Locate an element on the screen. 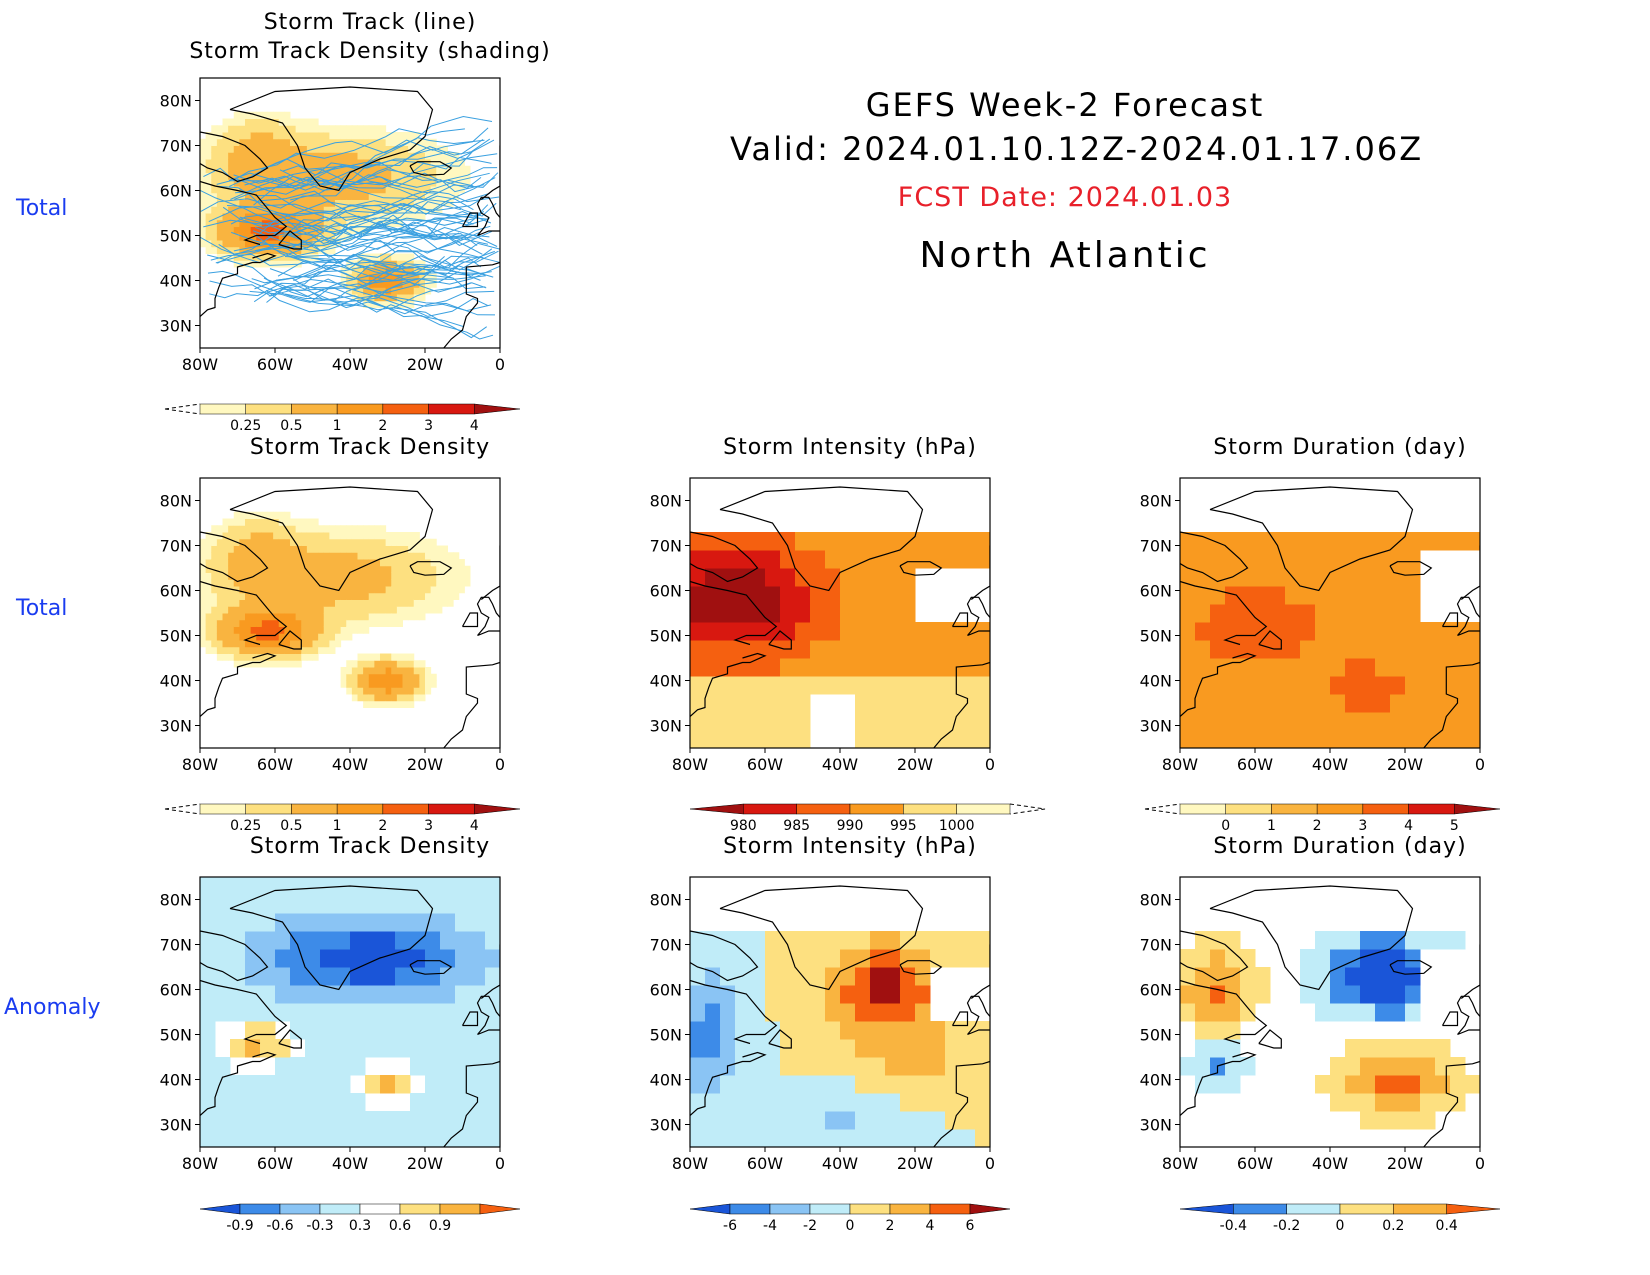 This screenshot has width=1650, height=1275. lat-tick-label: 70N is located at coordinates (176, 546).